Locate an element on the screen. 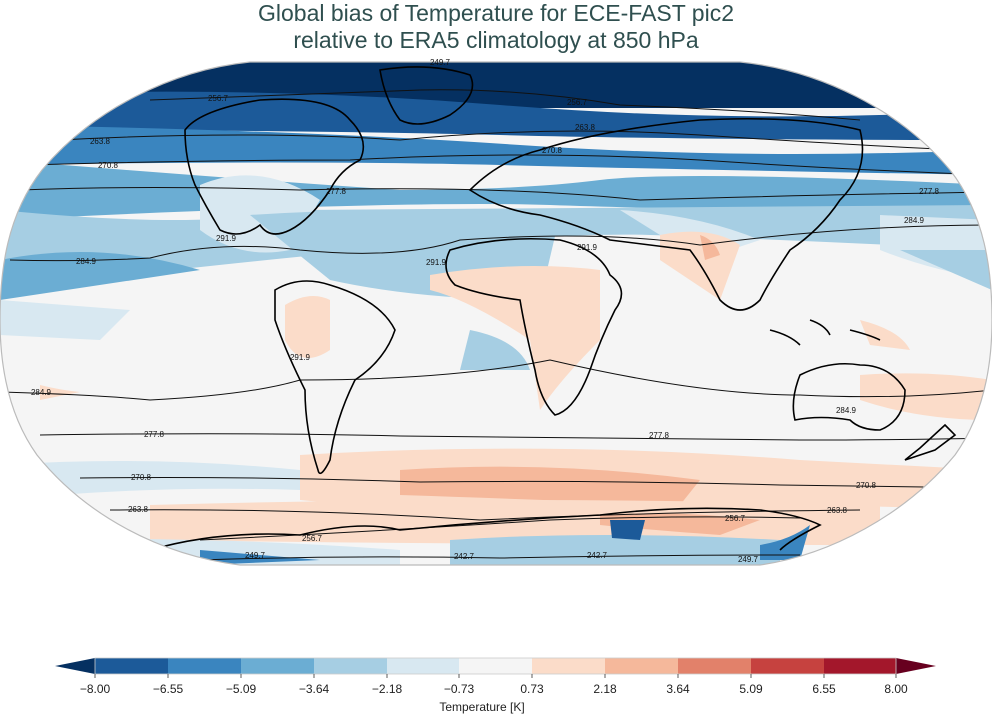 The width and height of the screenshot is (992, 716). colorbar-extend-high is located at coordinates (916, 666).